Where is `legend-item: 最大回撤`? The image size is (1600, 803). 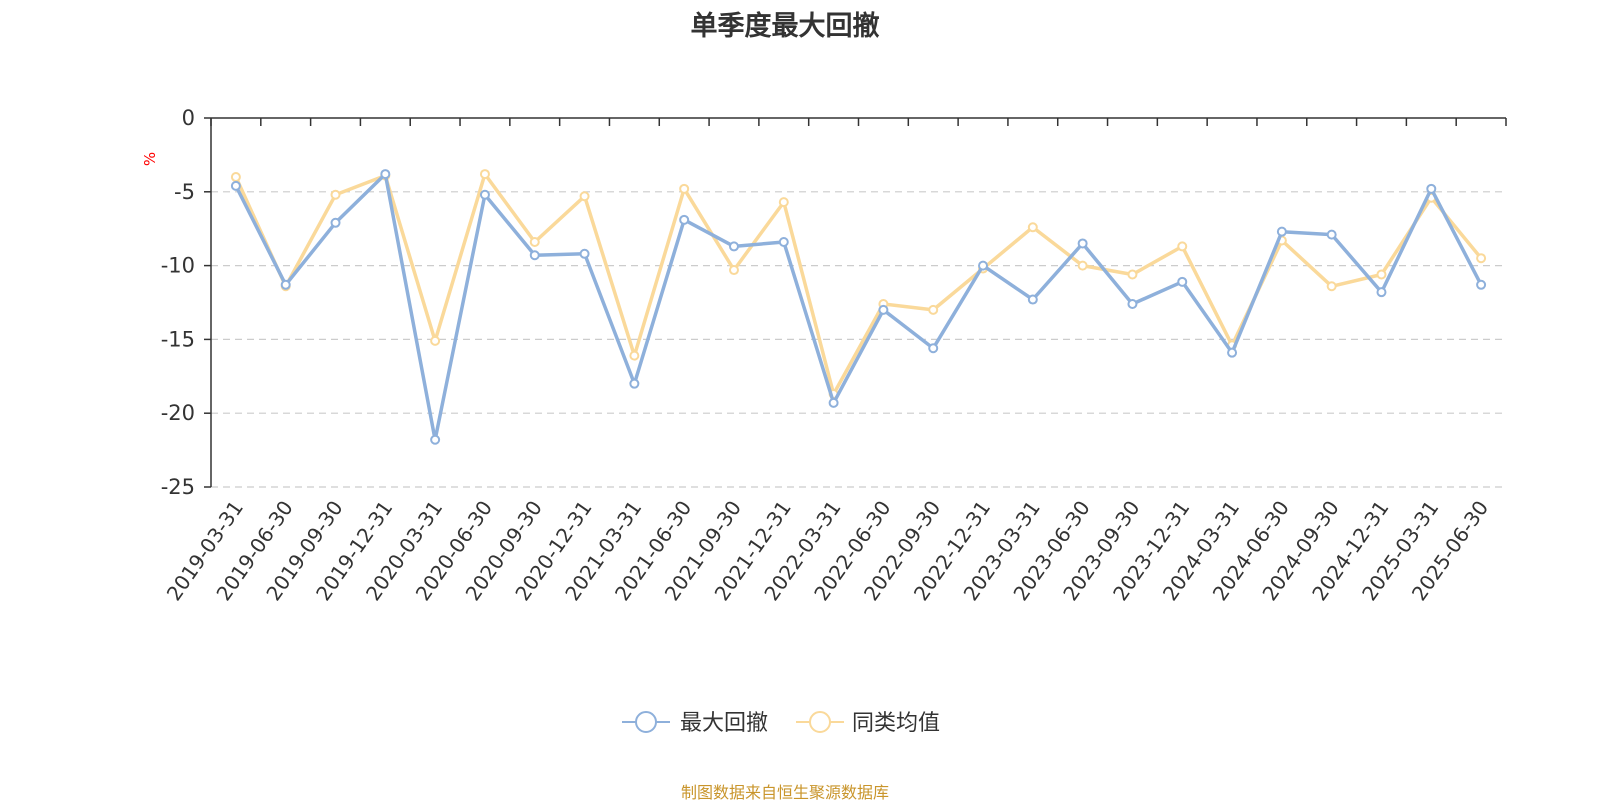
legend-item: 最大回撤 is located at coordinates (695, 723).